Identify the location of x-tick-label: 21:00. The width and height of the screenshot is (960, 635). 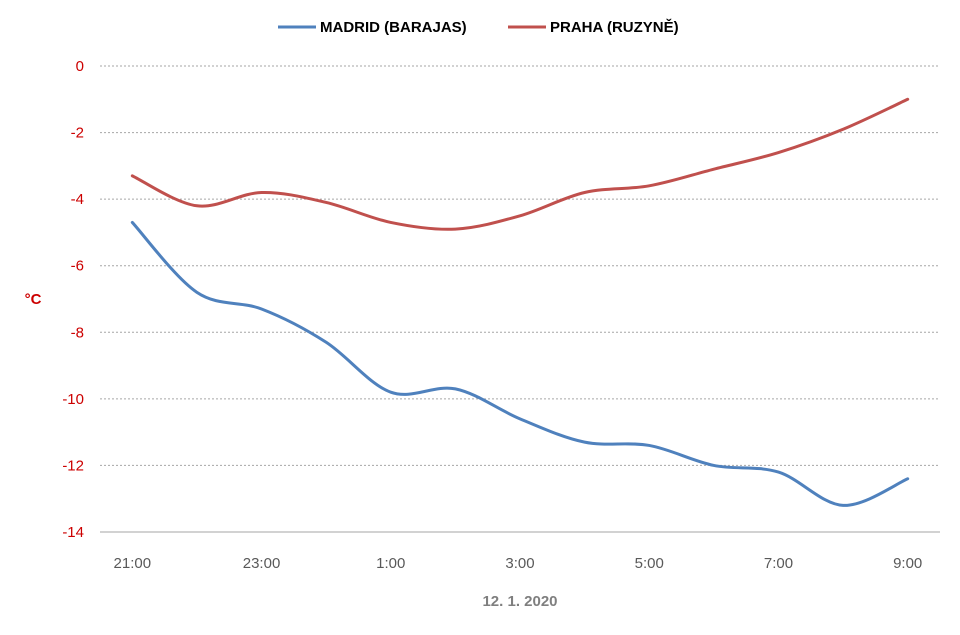
(133, 563).